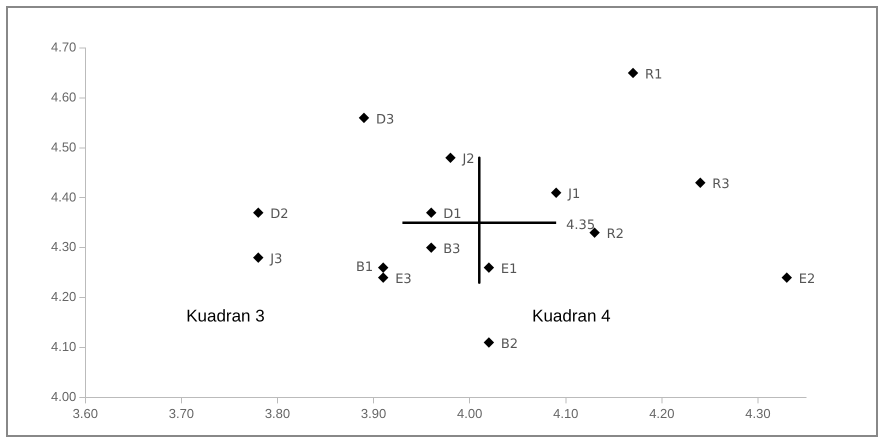  Describe the element at coordinates (403, 279) in the screenshot. I see `data-label: E3` at that location.